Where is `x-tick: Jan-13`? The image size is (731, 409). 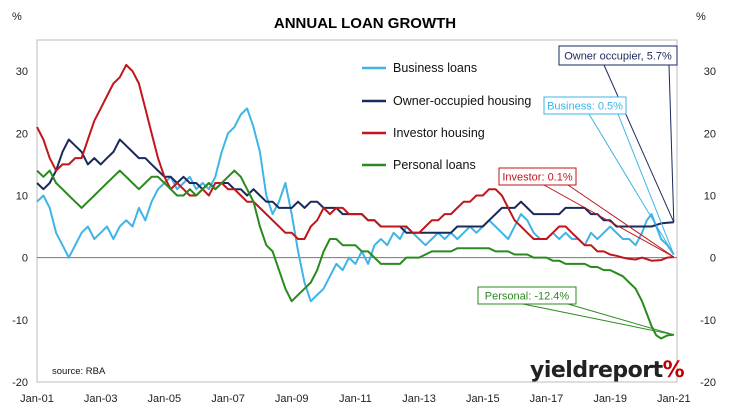
x-tick: Jan-13 is located at coordinates (419, 399).